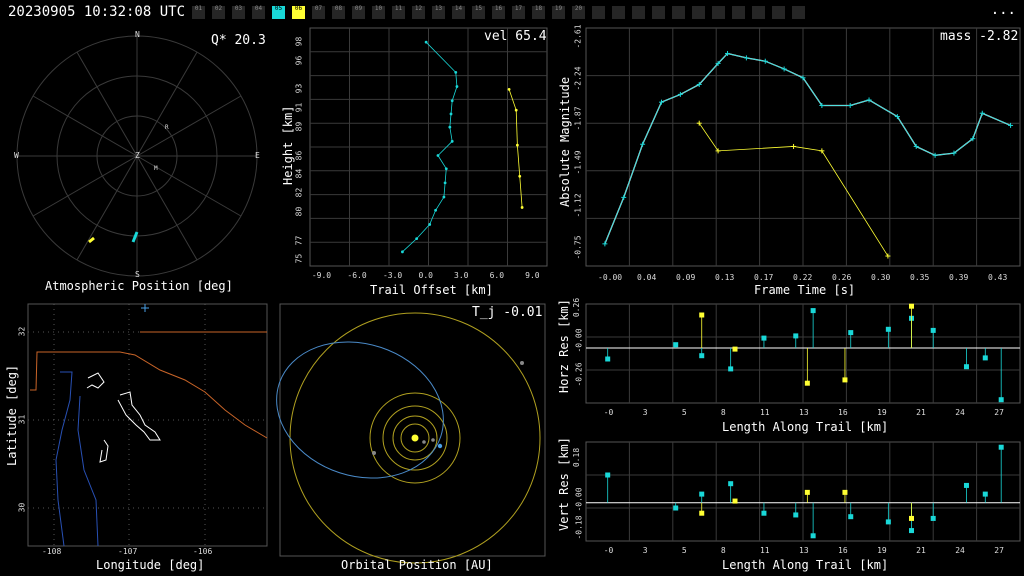 The image size is (1024, 576). Describe the element at coordinates (338, 12) in the screenshot. I see `frame-toggle-08: 08` at that location.